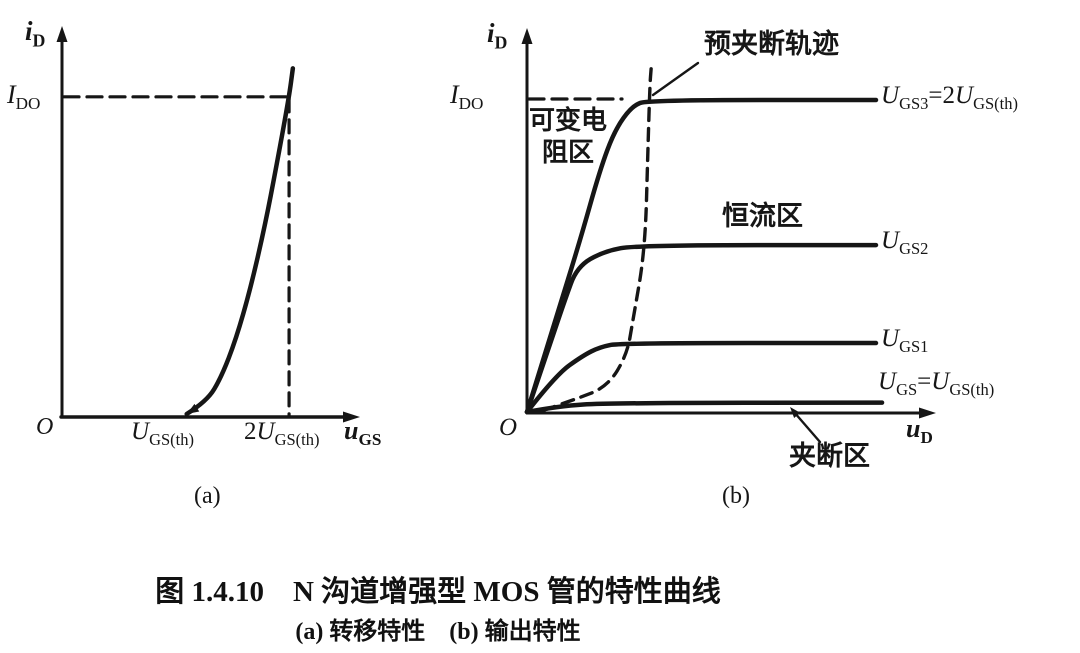 The height and width of the screenshot is (653, 1080). I want to click on b-pinchoff-leader-arrow, so click(795, 412).